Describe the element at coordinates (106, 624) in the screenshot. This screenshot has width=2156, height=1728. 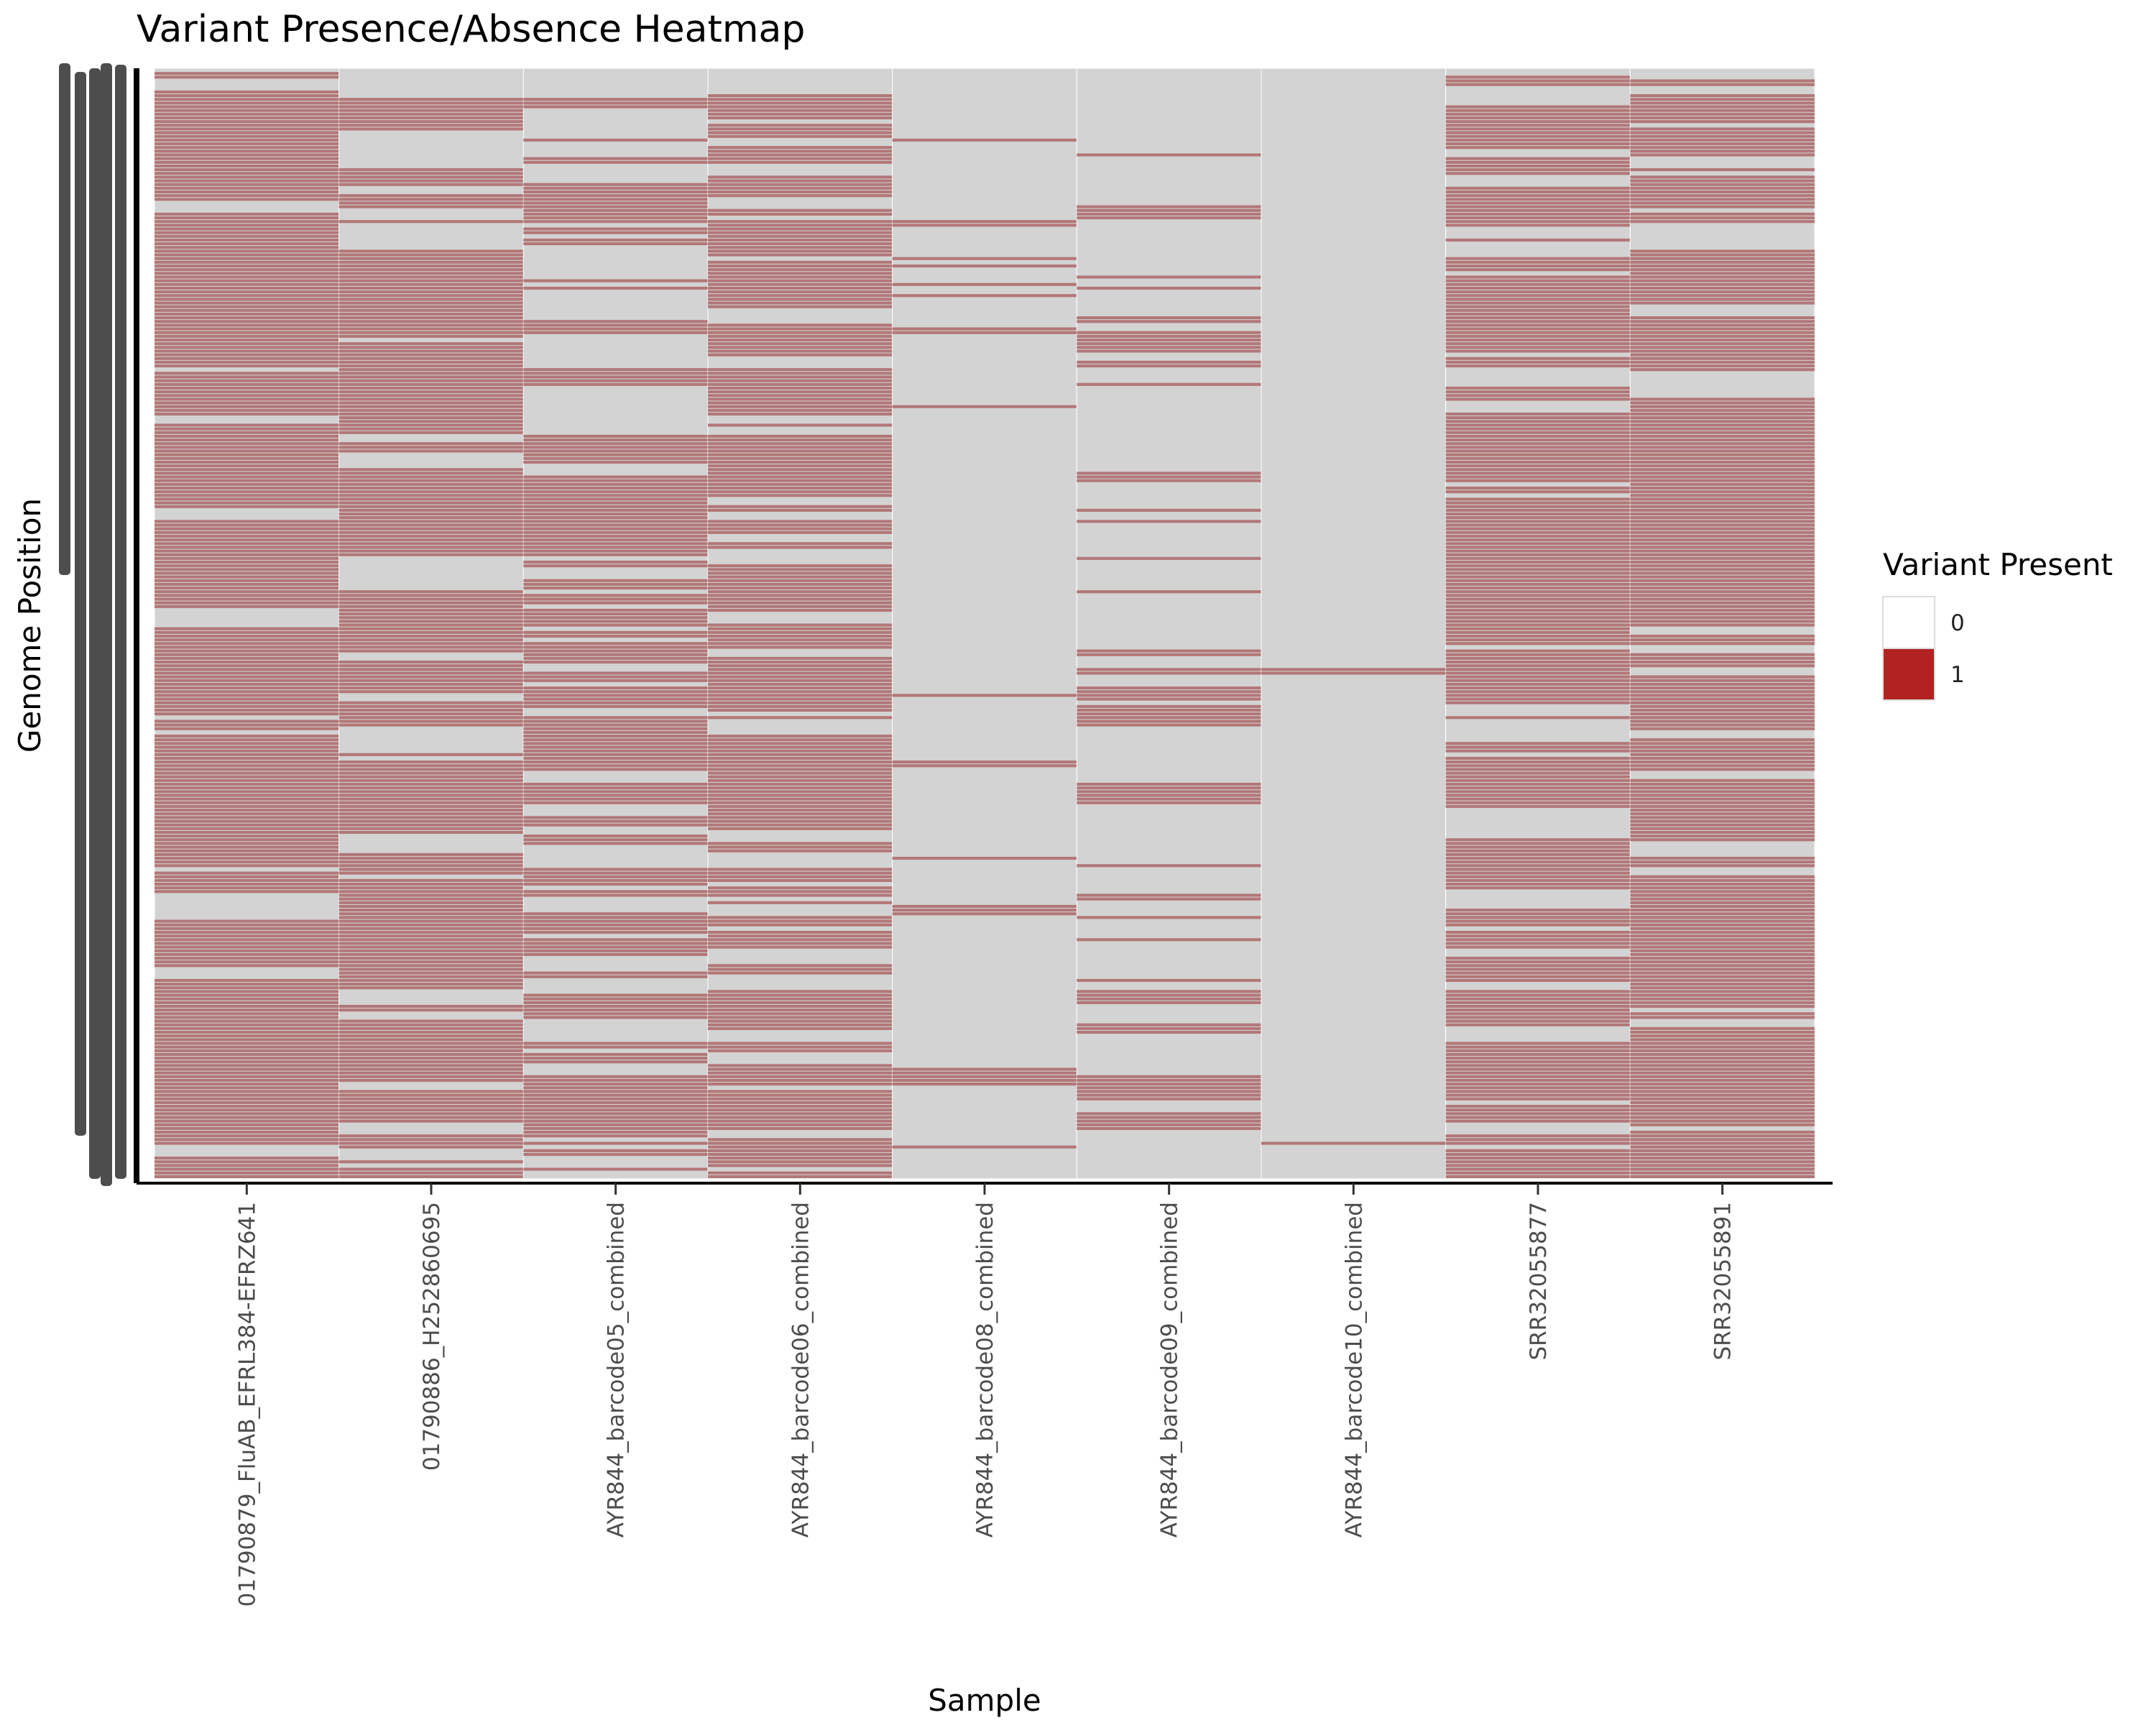
I see `y-tick-label-cluster` at that location.